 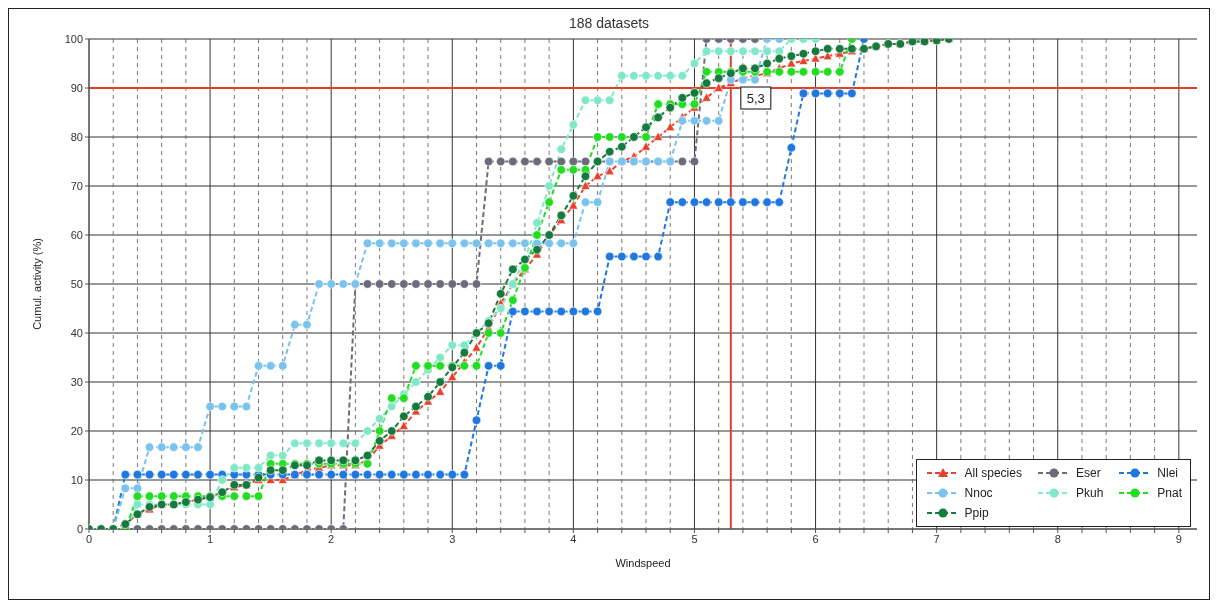 What do you see at coordinates (76, 479) in the screenshot?
I see `y-tick-label: 10` at bounding box center [76, 479].